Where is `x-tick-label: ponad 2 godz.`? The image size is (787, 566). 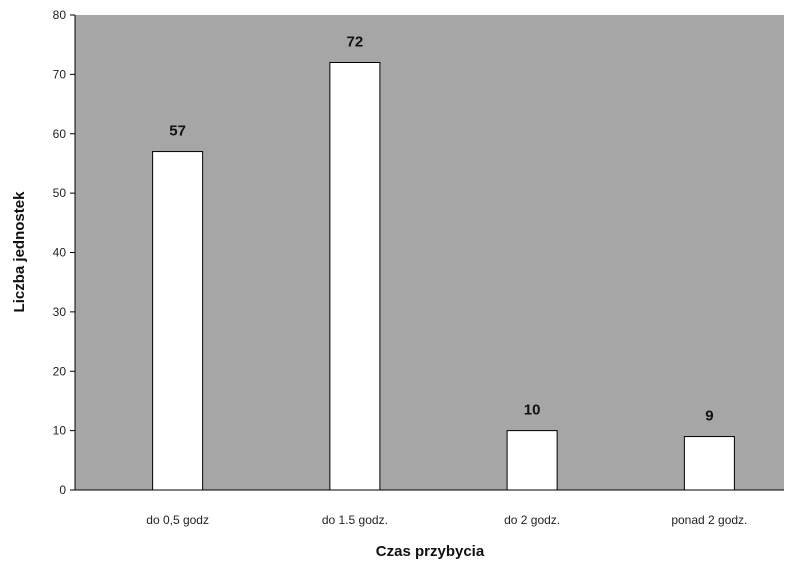
x-tick-label: ponad 2 godz. is located at coordinates (709, 520).